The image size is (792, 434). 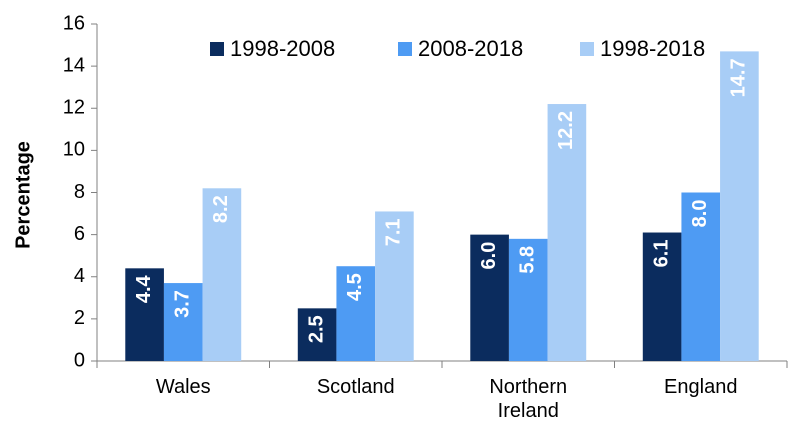 I want to click on x-tick-label: Wales, so click(x=183, y=387).